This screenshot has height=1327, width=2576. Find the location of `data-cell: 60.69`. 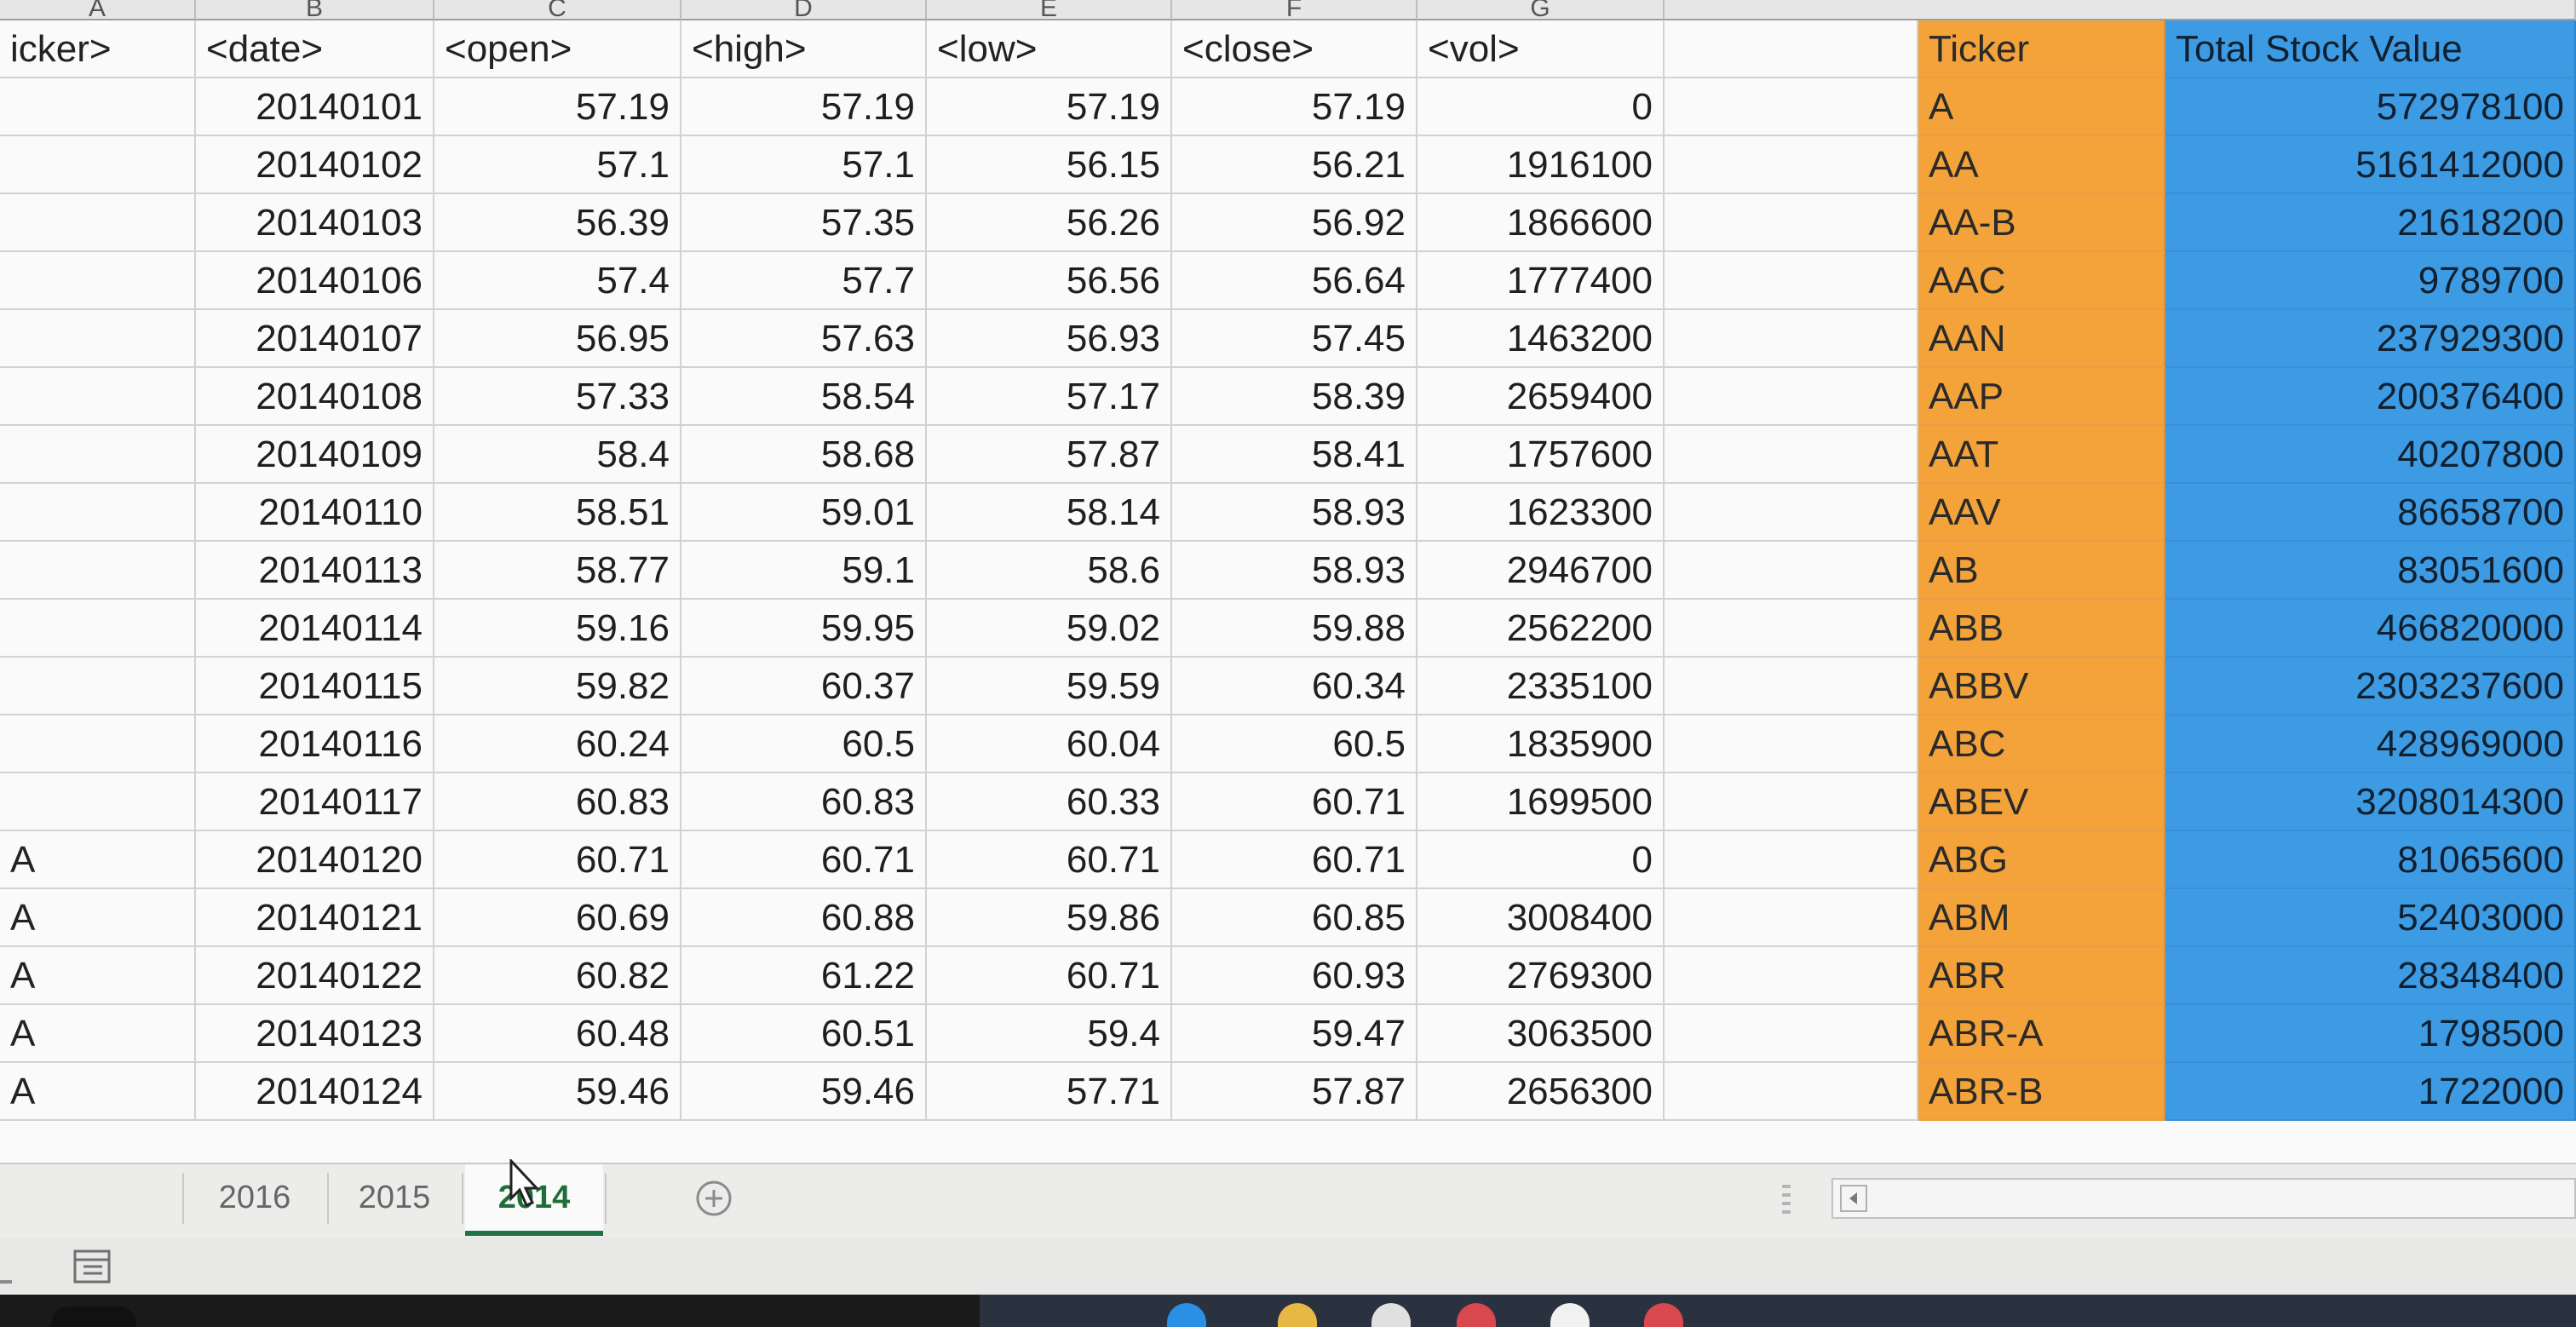

data-cell: 60.69 is located at coordinates (557, 918).